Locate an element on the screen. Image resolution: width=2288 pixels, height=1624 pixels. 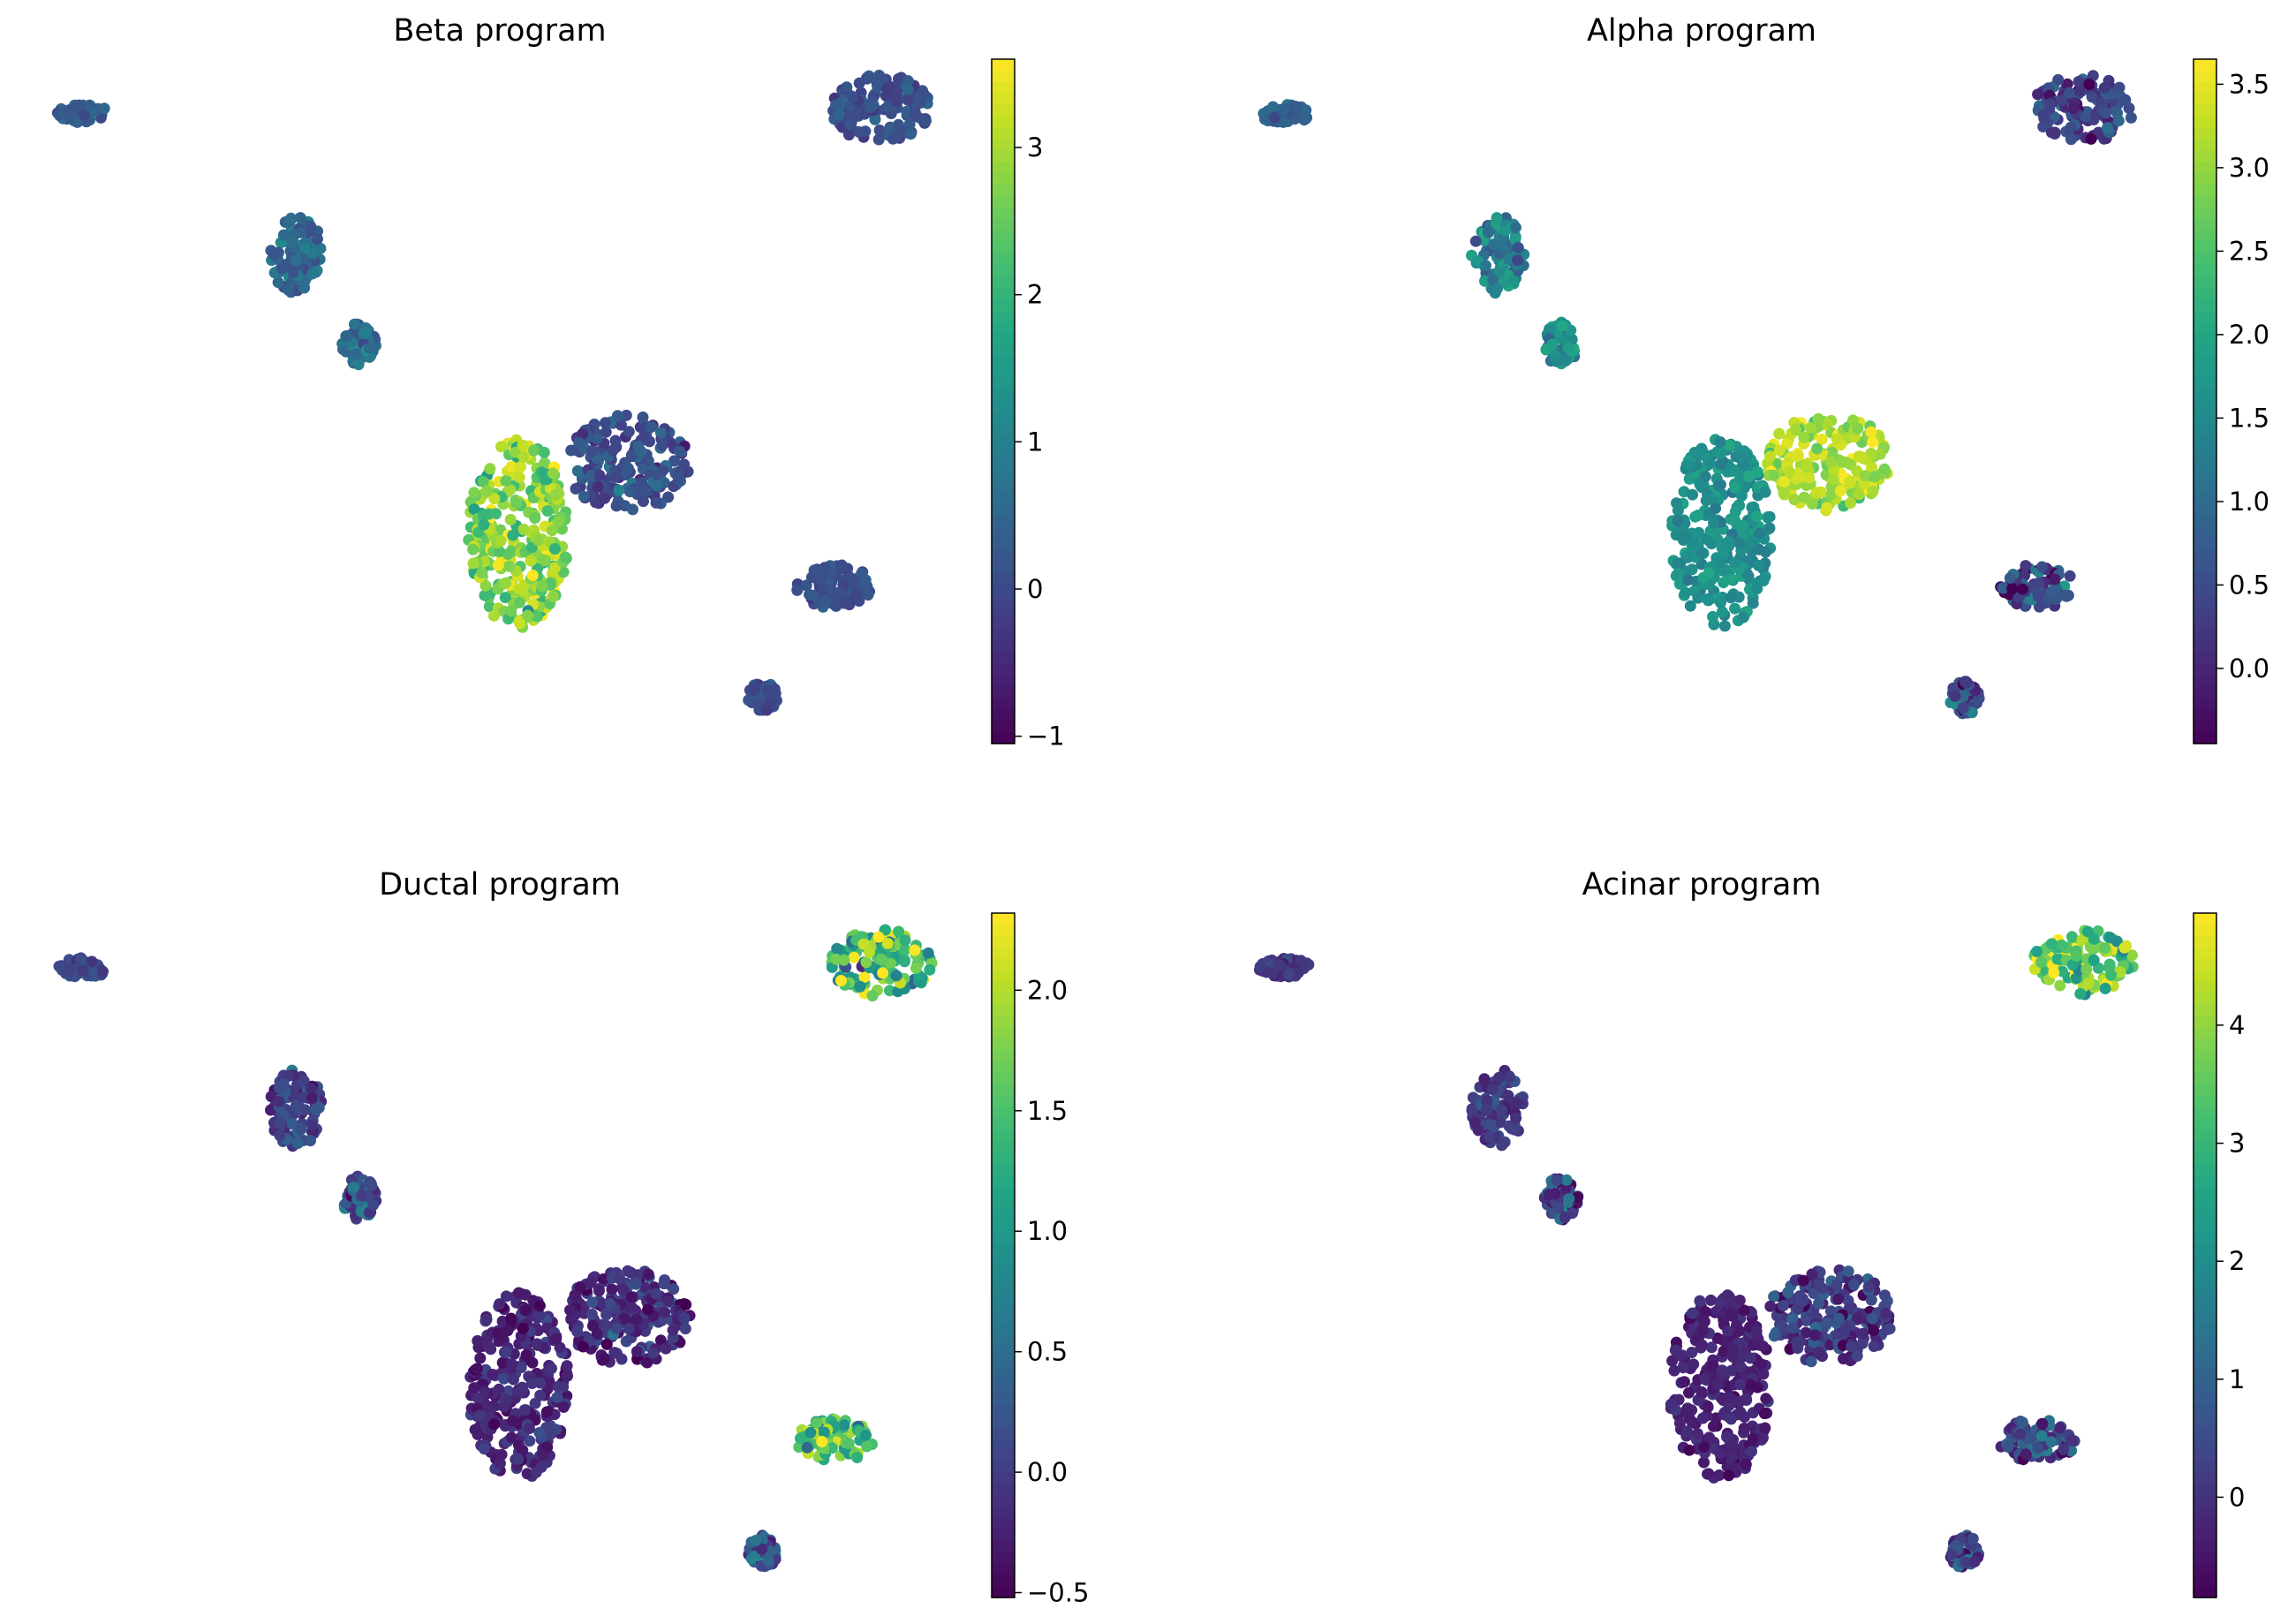
colorbar: −0.5 0.0 0.5 1.0 1.5 2.0 is located at coordinates (1040, 1260).